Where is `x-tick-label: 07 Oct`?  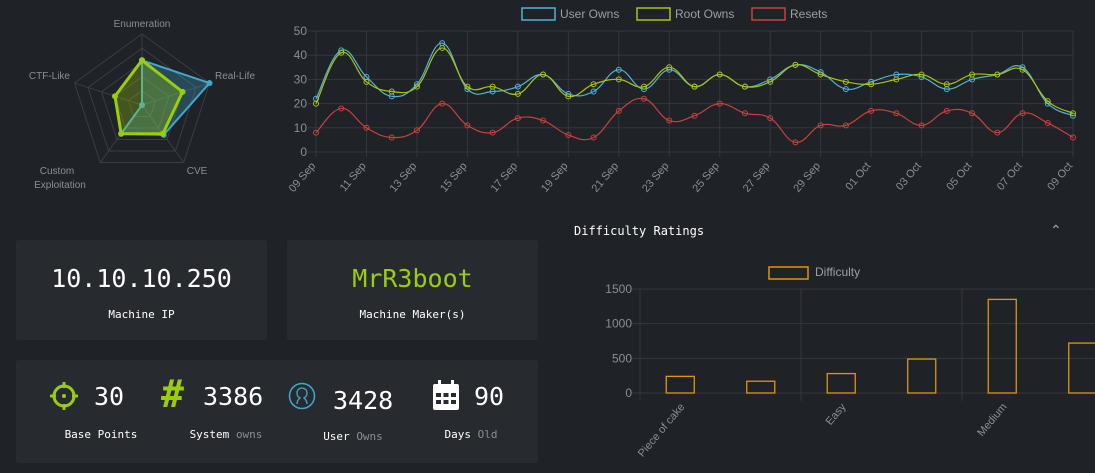 x-tick-label: 07 Oct is located at coordinates (1010, 176).